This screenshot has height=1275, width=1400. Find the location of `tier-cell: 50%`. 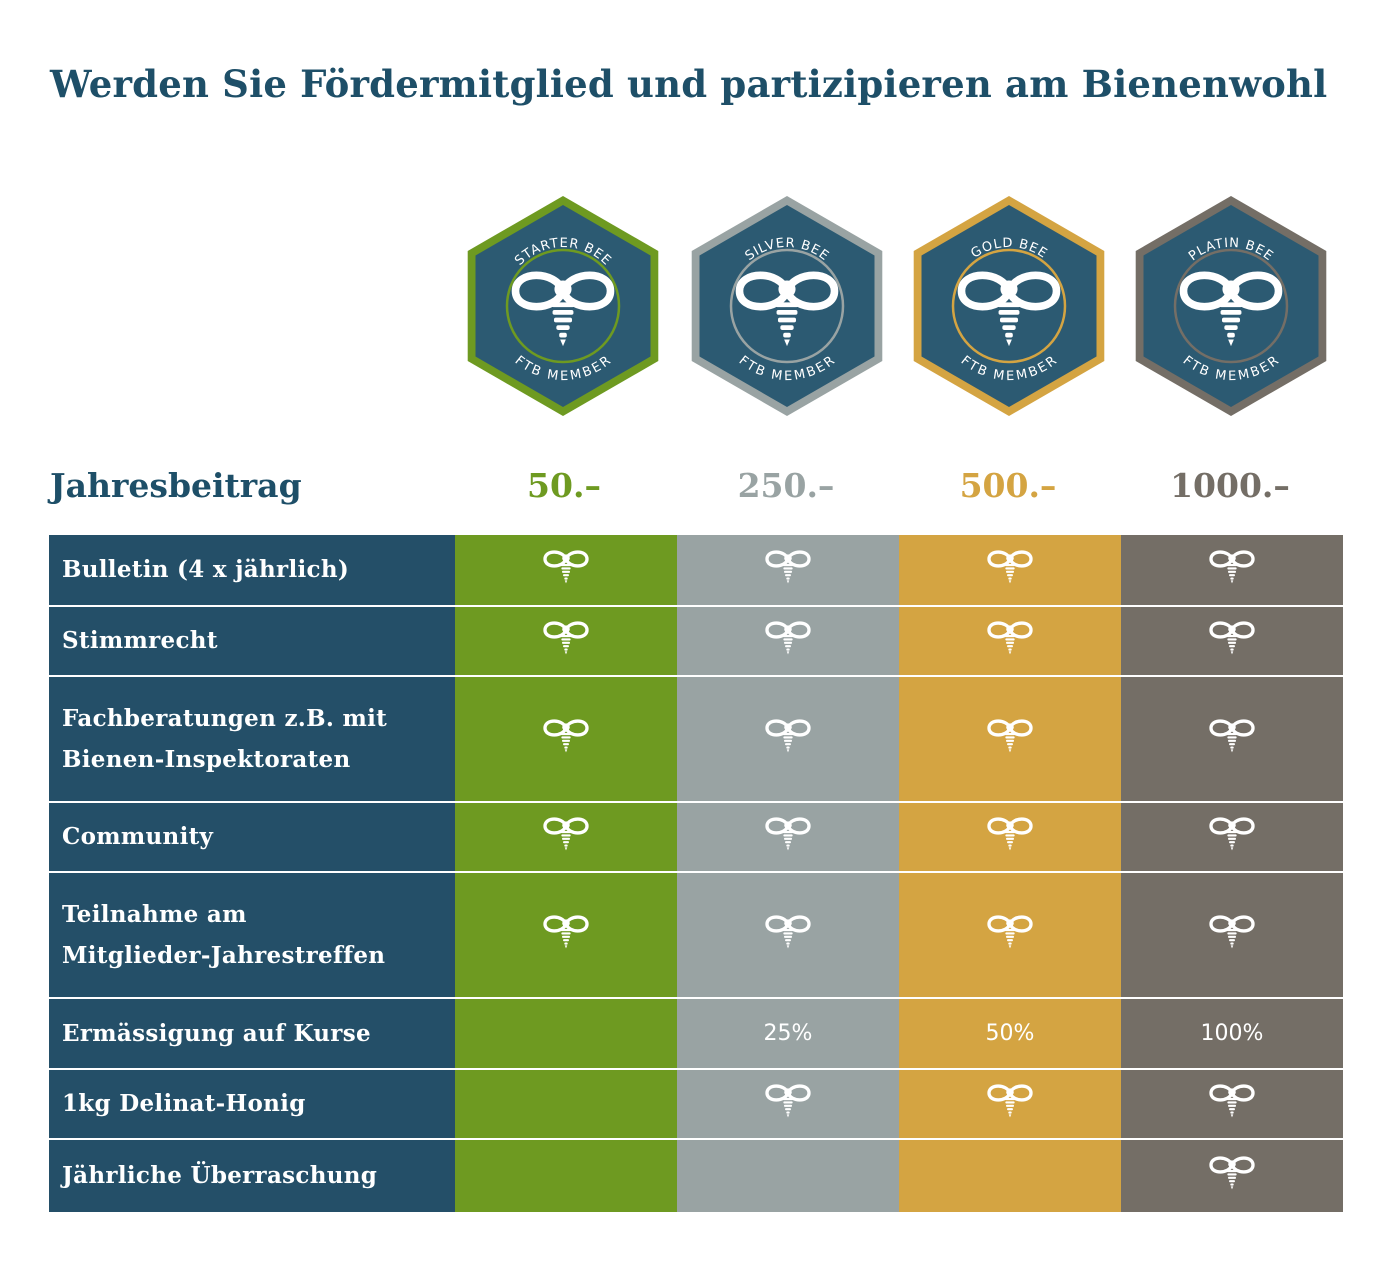

tier-cell: 50% is located at coordinates (1010, 1033).